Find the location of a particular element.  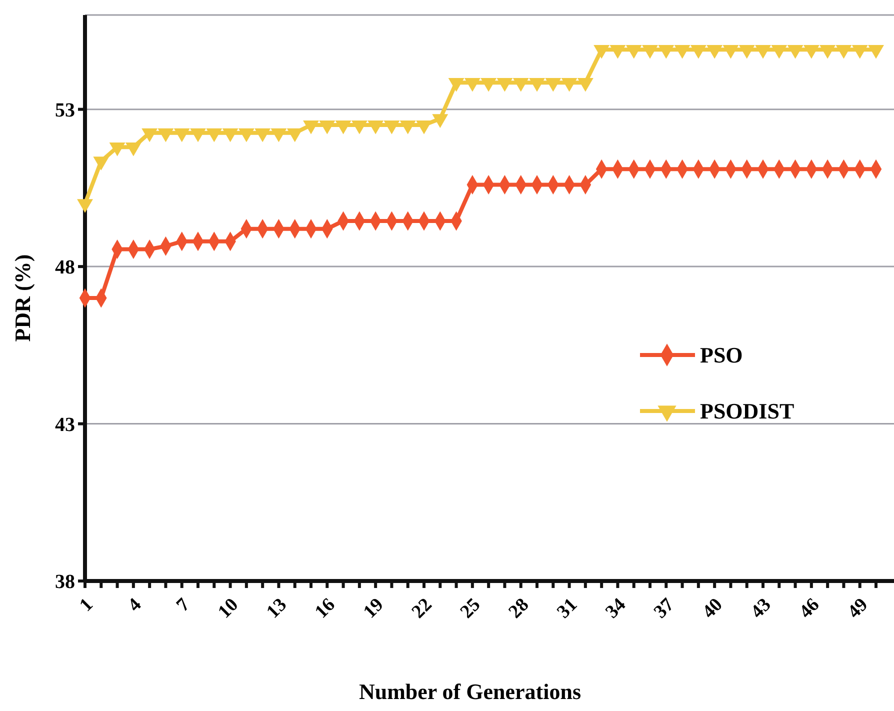

y-tick-label: 43 is located at coordinates (65, 425).